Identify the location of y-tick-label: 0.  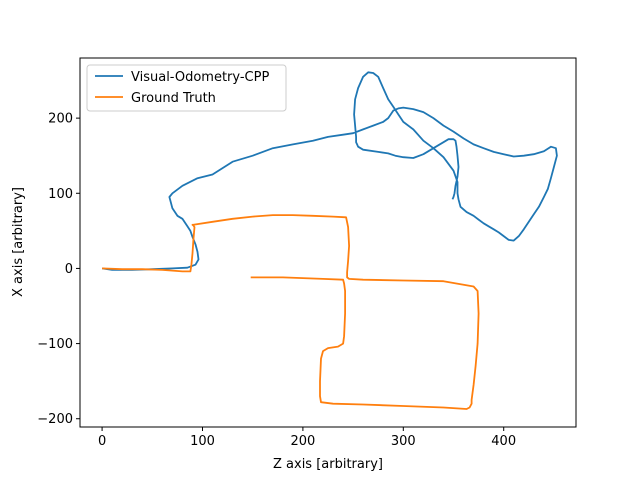
(69, 269).